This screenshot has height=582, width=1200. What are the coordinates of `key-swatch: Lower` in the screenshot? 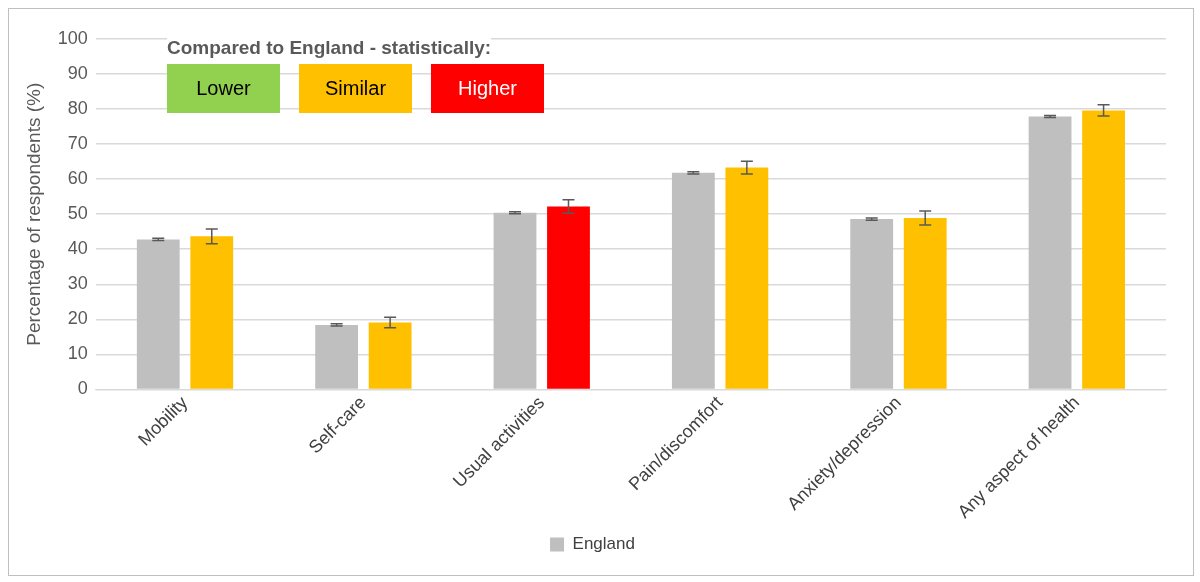 It's located at (223, 88).